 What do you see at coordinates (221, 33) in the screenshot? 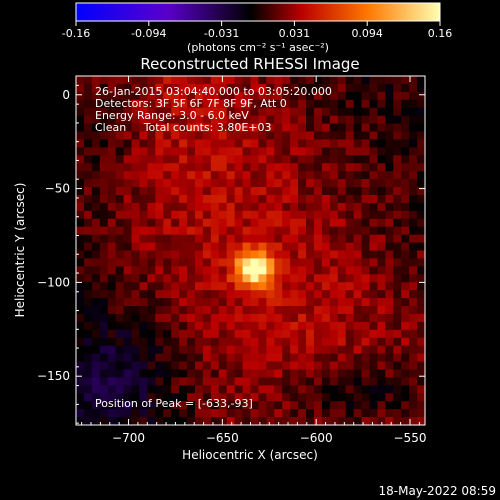
I see `colorbar-tick-label: -0.031` at bounding box center [221, 33].